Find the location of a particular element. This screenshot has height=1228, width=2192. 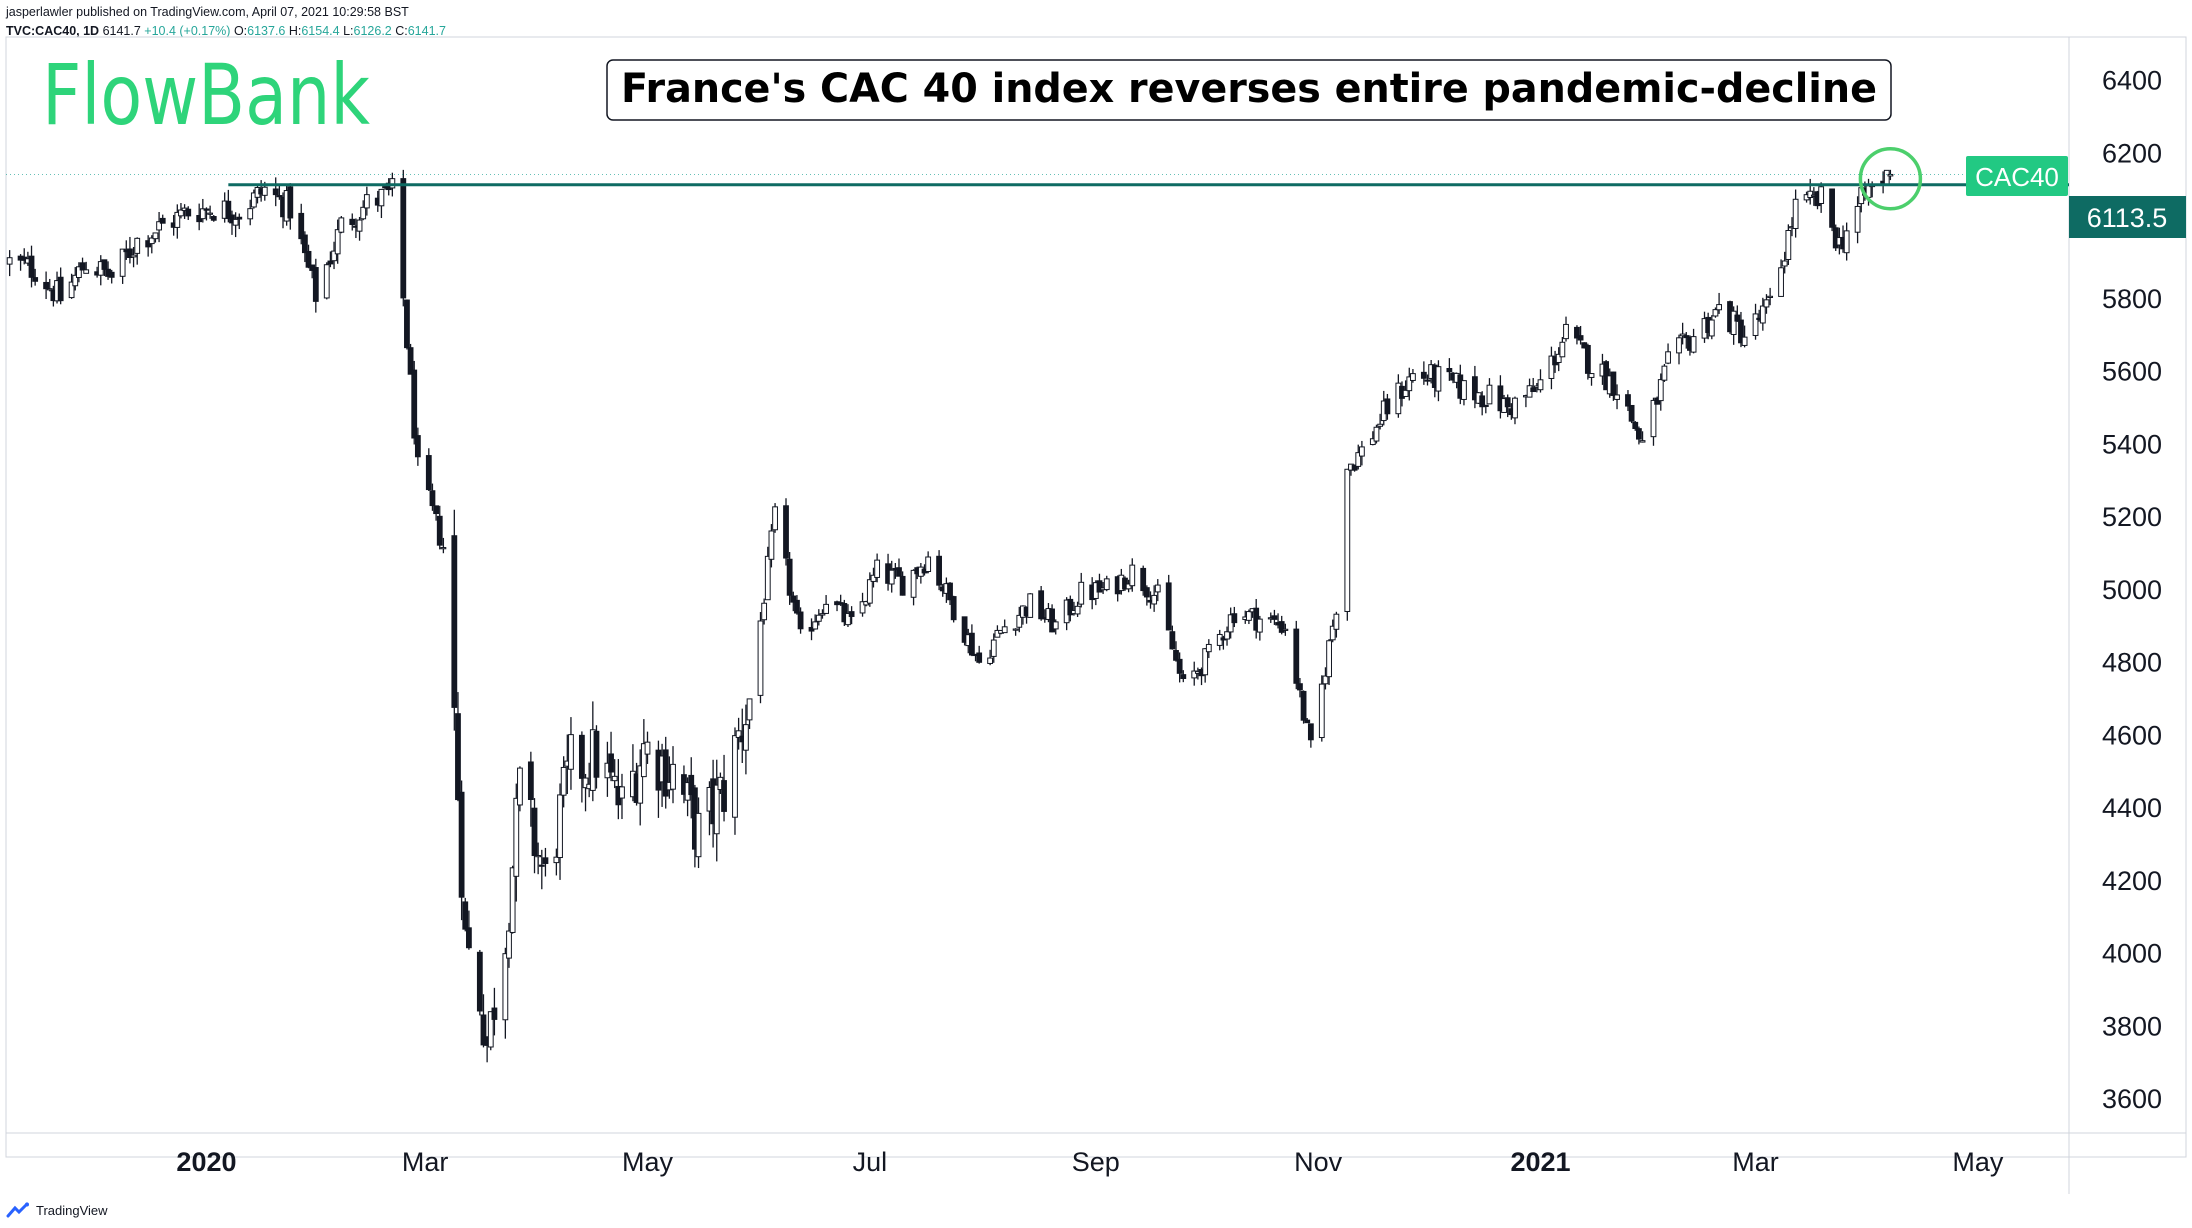

price-tags: CAC40 6113.5 is located at coordinates (2076, 197).